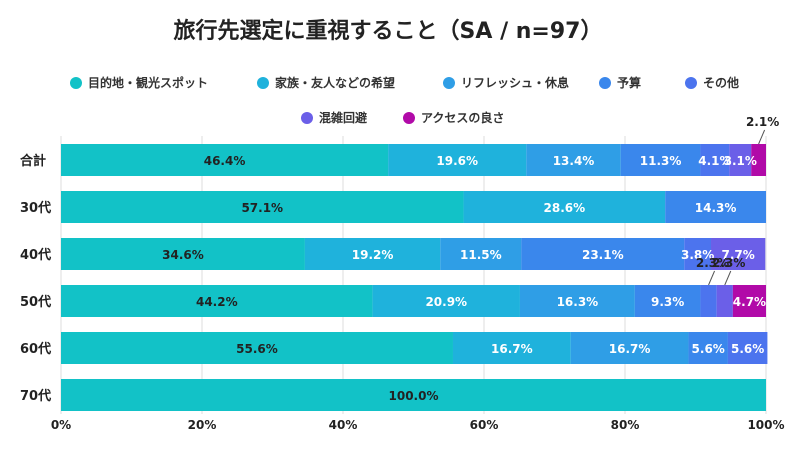  What do you see at coordinates (35, 278) in the screenshot?
I see `y-axis-categories: 合計 30代 40代 50代 60代 70代` at bounding box center [35, 278].